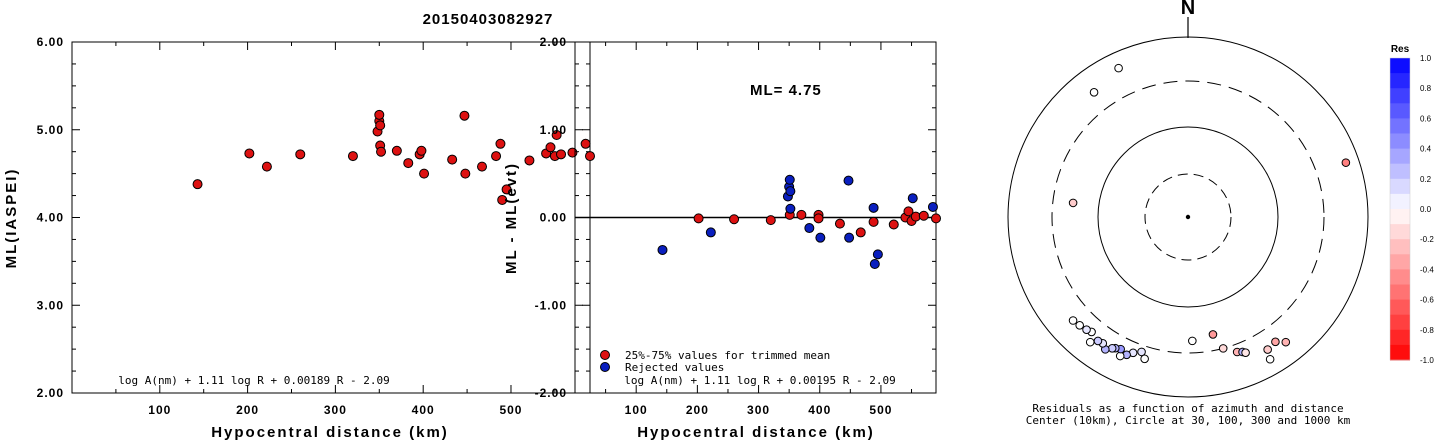  What do you see at coordinates (551, 393) in the screenshot?
I see `right-ytick-label: -2.00` at bounding box center [551, 393].